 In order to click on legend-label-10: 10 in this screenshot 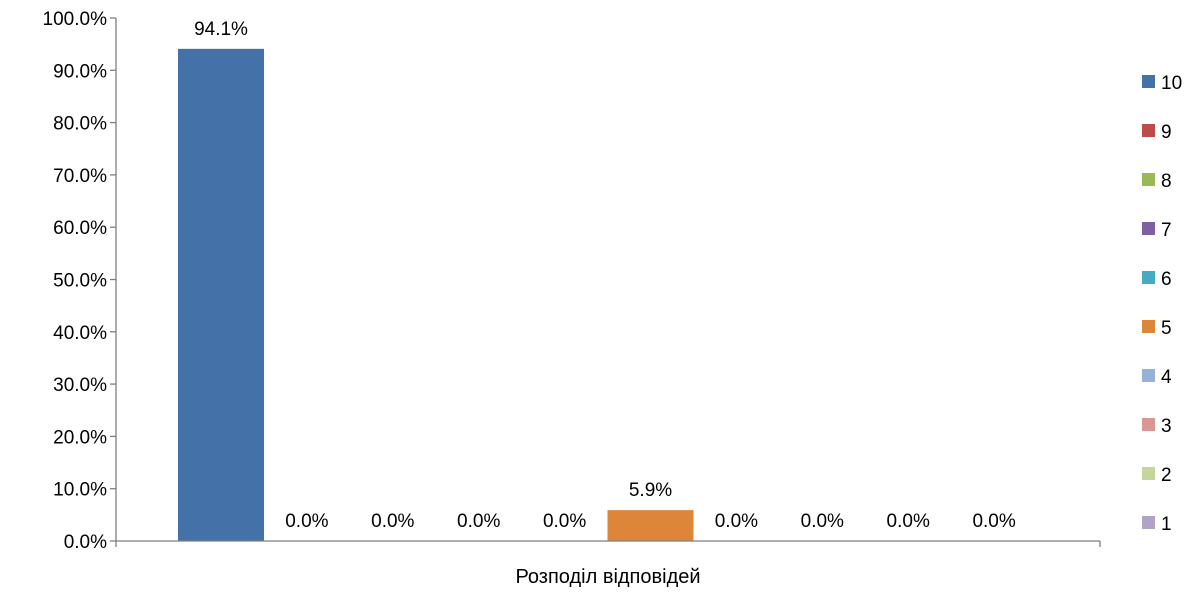, I will do `click(1171, 83)`.